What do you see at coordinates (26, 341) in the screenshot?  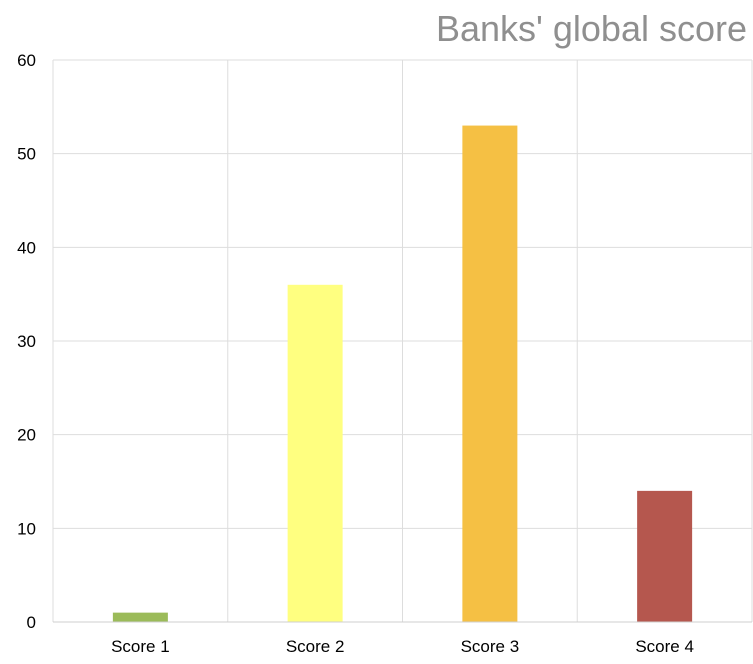 I see `y-tick-label: 30` at bounding box center [26, 341].